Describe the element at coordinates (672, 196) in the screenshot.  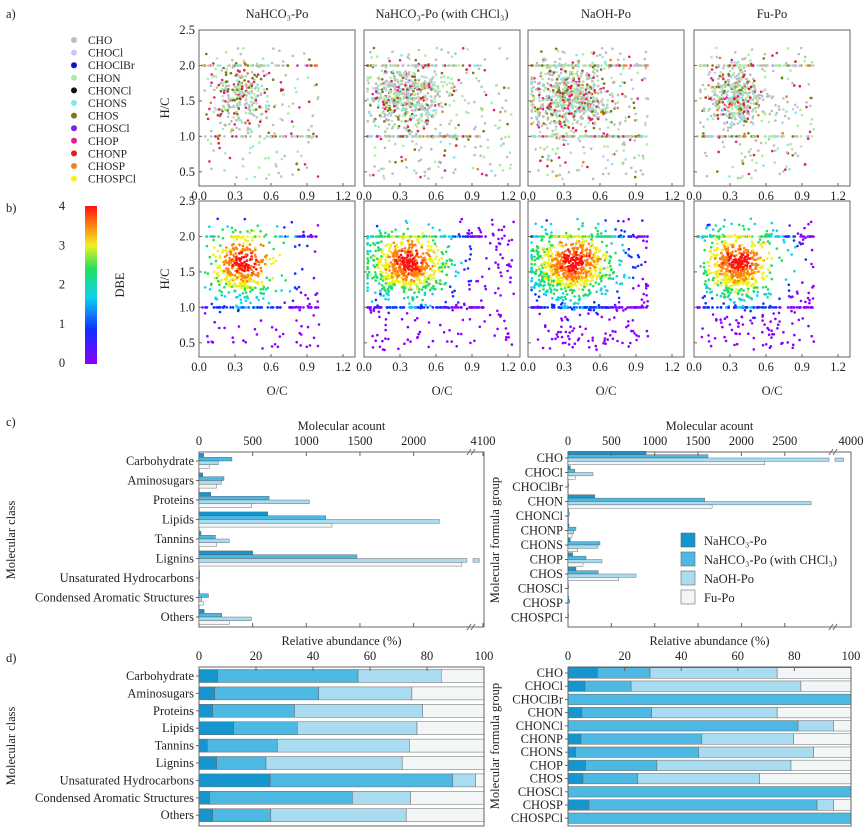
I see `x-tick-label: 1.2` at that location.